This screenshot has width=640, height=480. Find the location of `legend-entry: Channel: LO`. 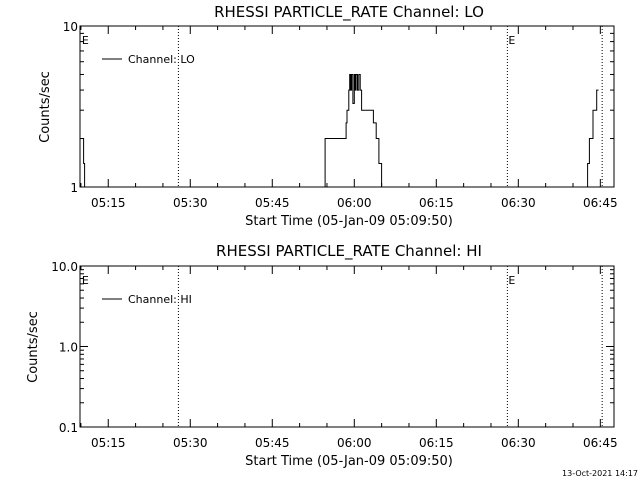

legend-entry: Channel: LO is located at coordinates (161, 59).